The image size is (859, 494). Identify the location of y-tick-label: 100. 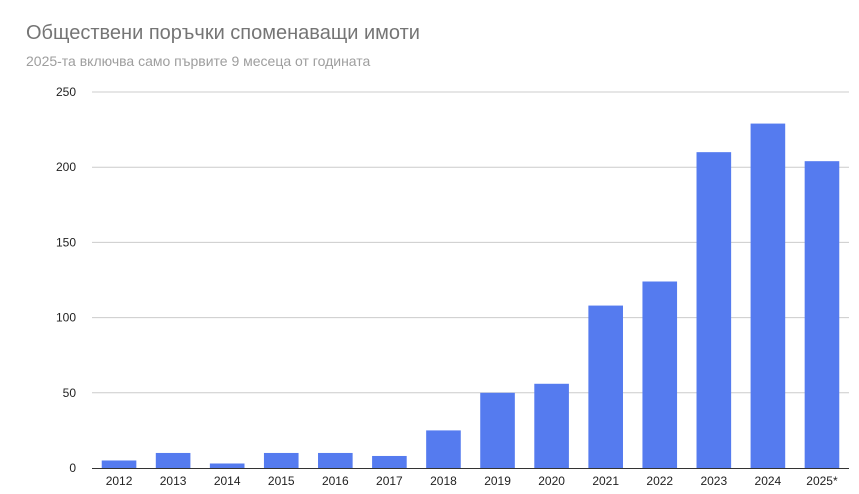
(66, 318).